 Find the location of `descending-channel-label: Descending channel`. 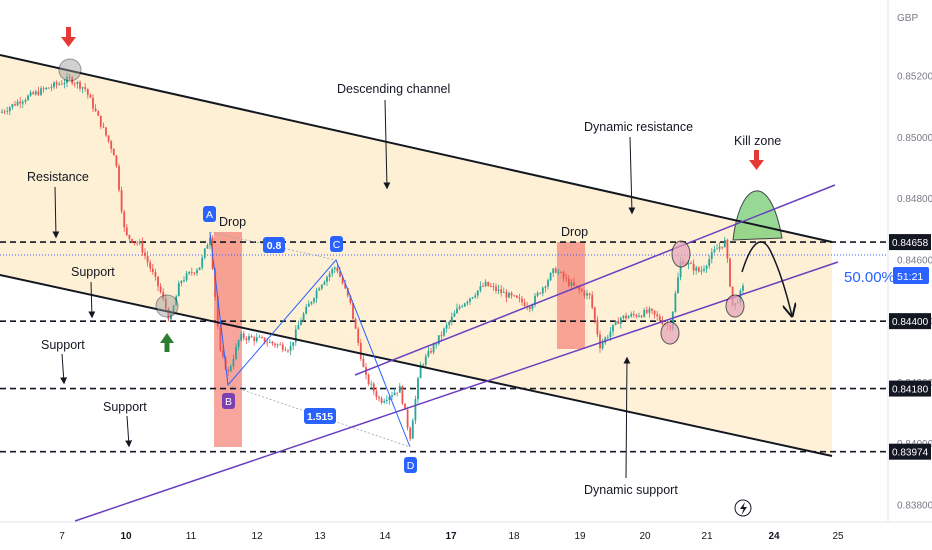

descending-channel-label: Descending channel is located at coordinates (393, 89).